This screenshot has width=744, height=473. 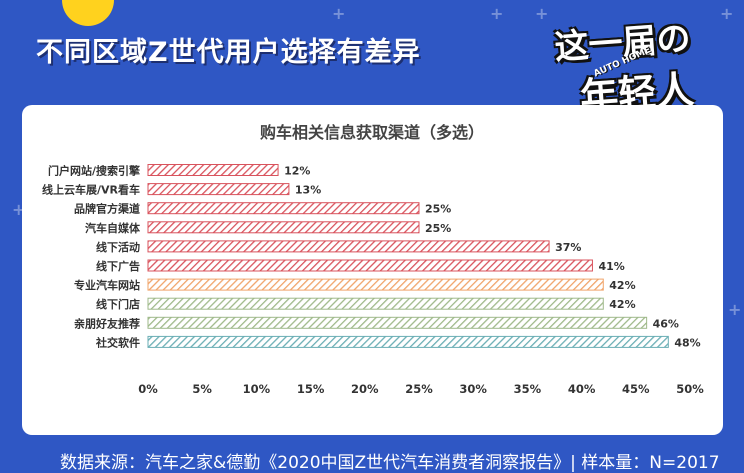 I want to click on x-tick-label: 40%, so click(x=582, y=389).